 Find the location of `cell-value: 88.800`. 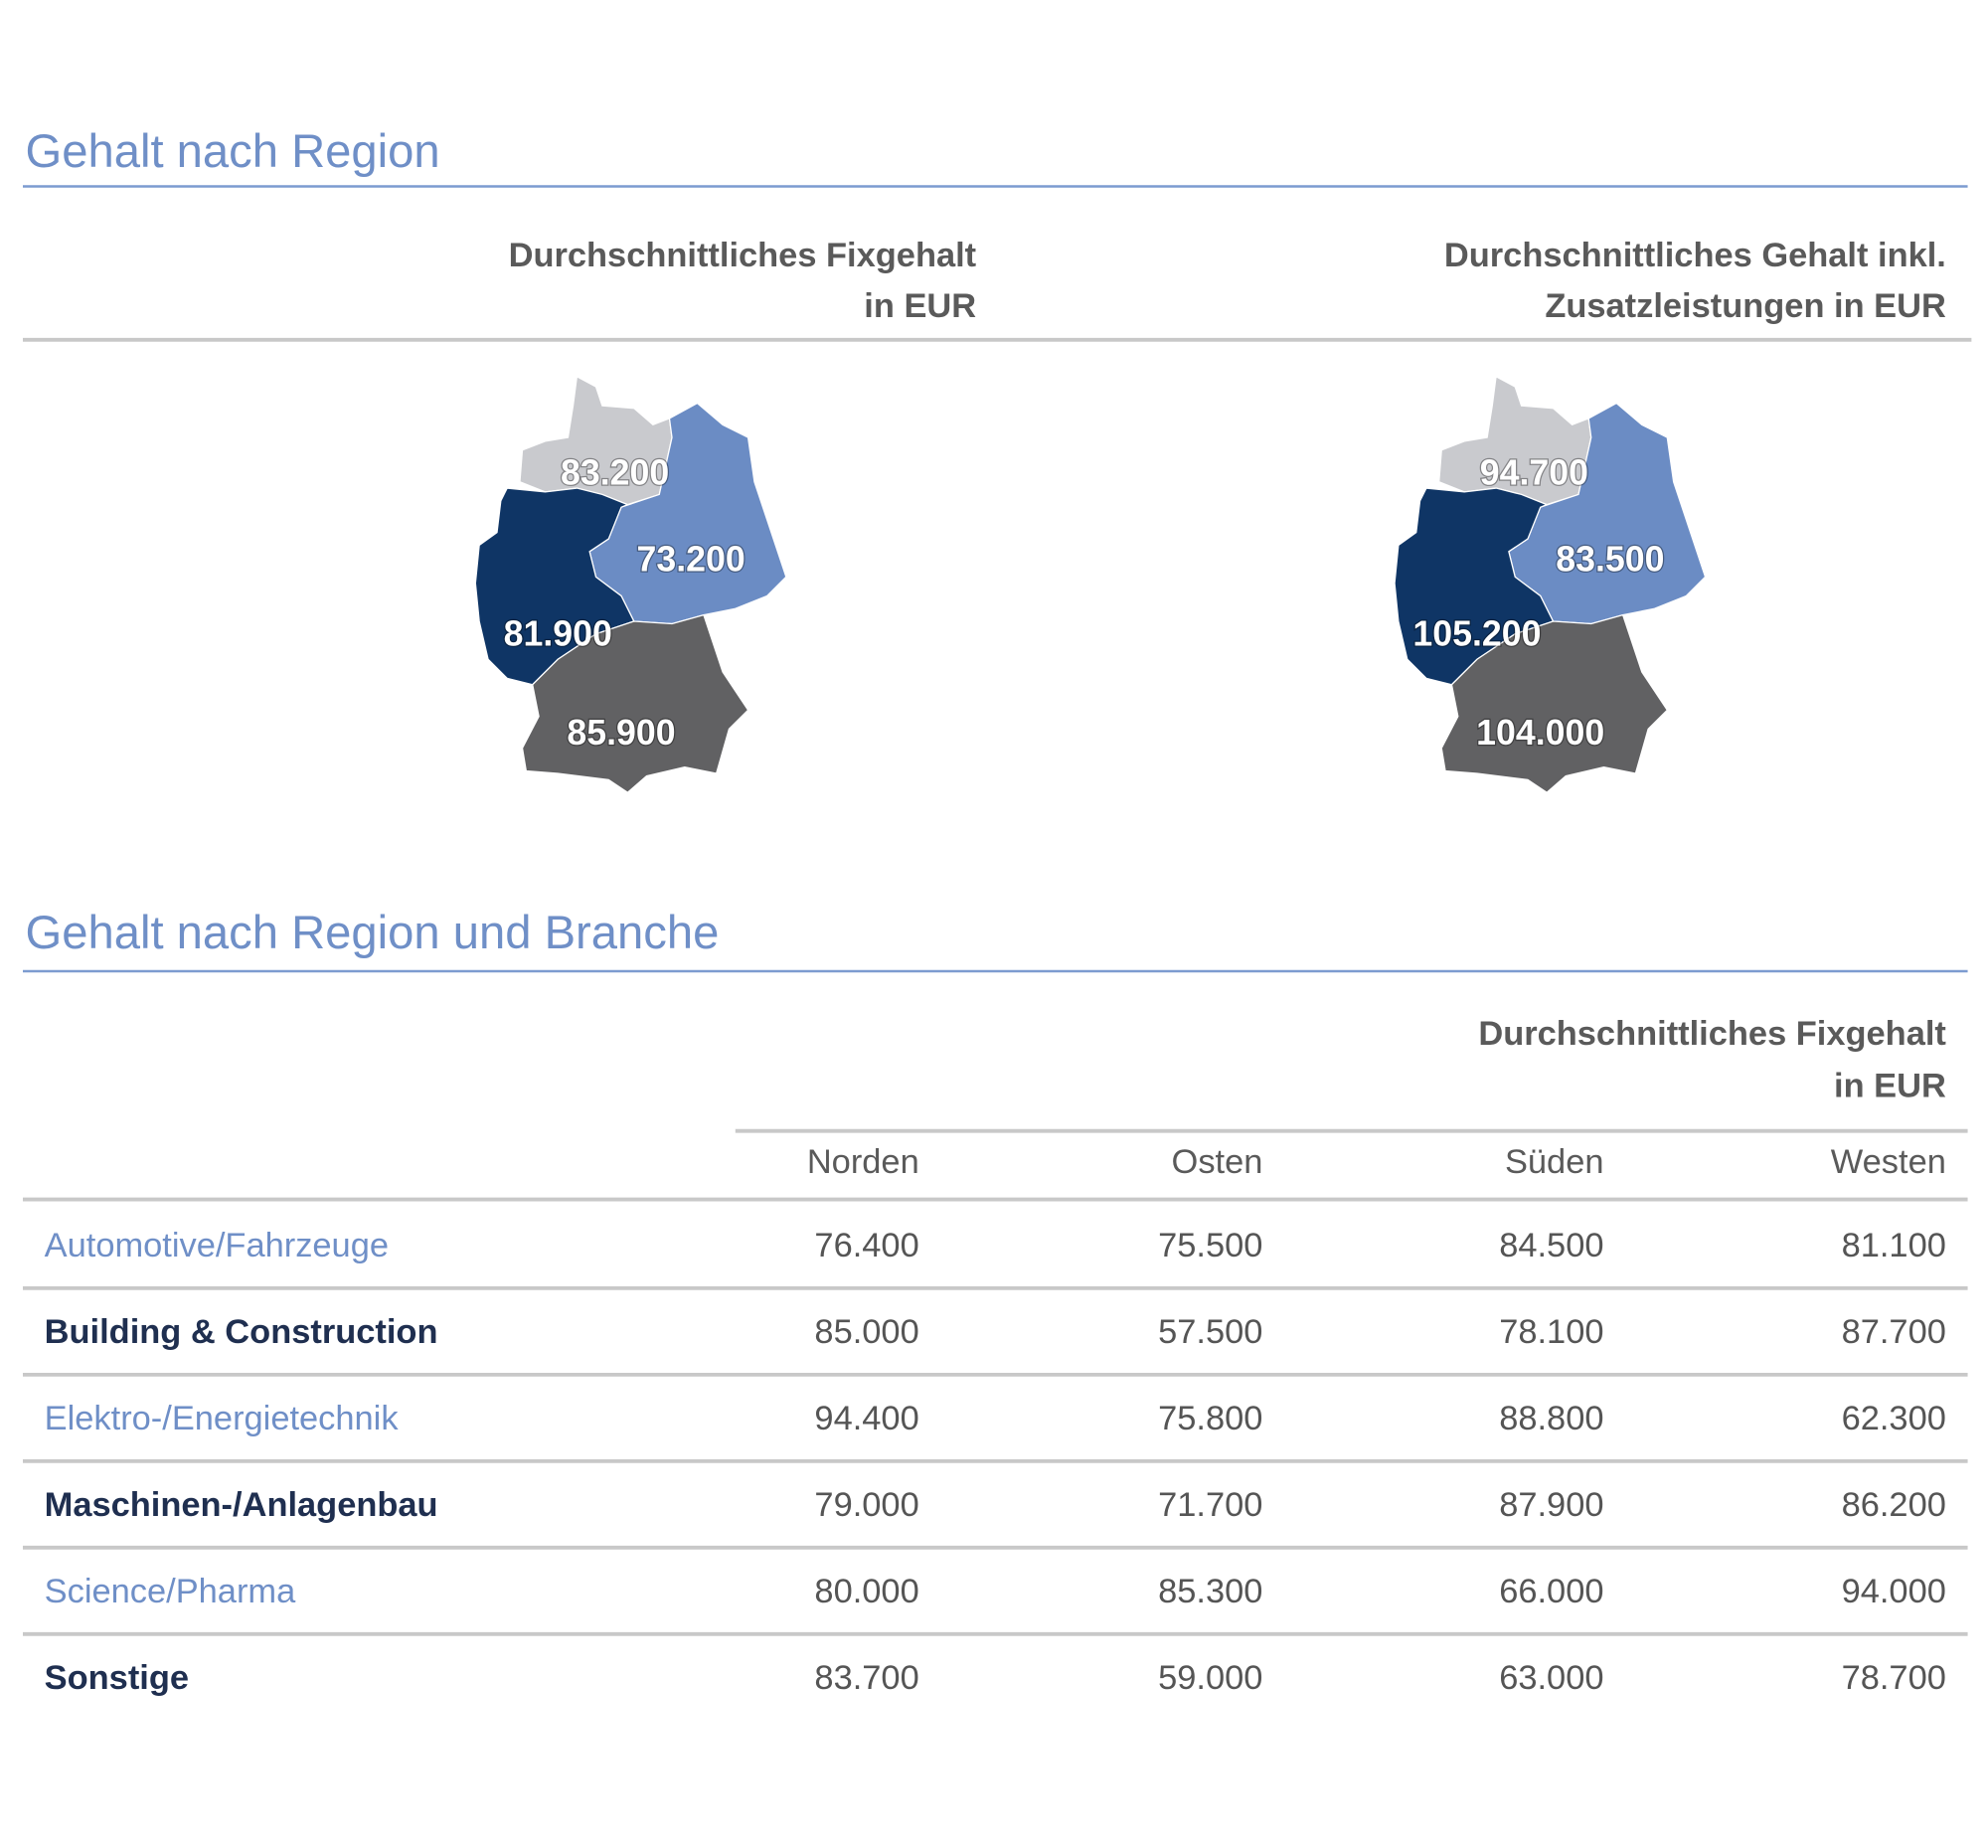

cell-value: 88.800 is located at coordinates (1551, 1418).